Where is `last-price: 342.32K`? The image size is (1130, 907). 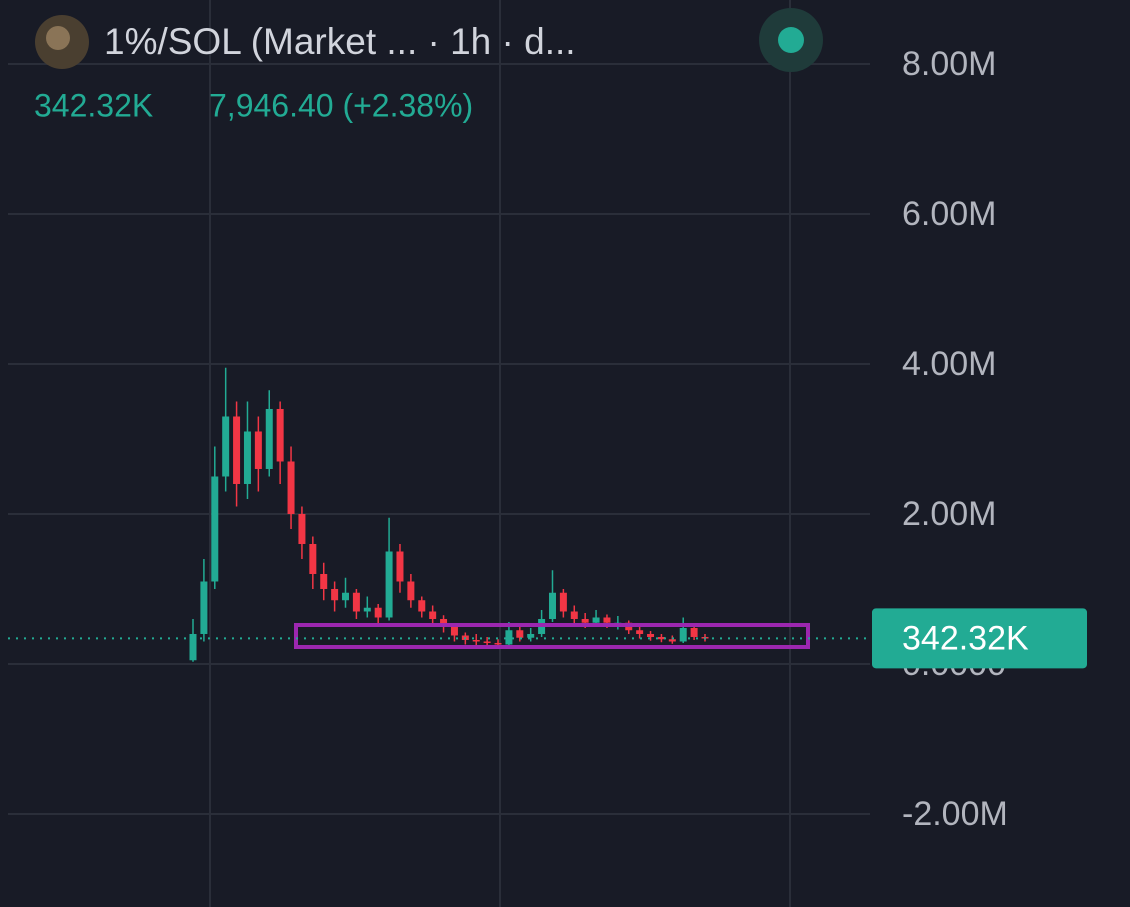 last-price: 342.32K is located at coordinates (547, 638).